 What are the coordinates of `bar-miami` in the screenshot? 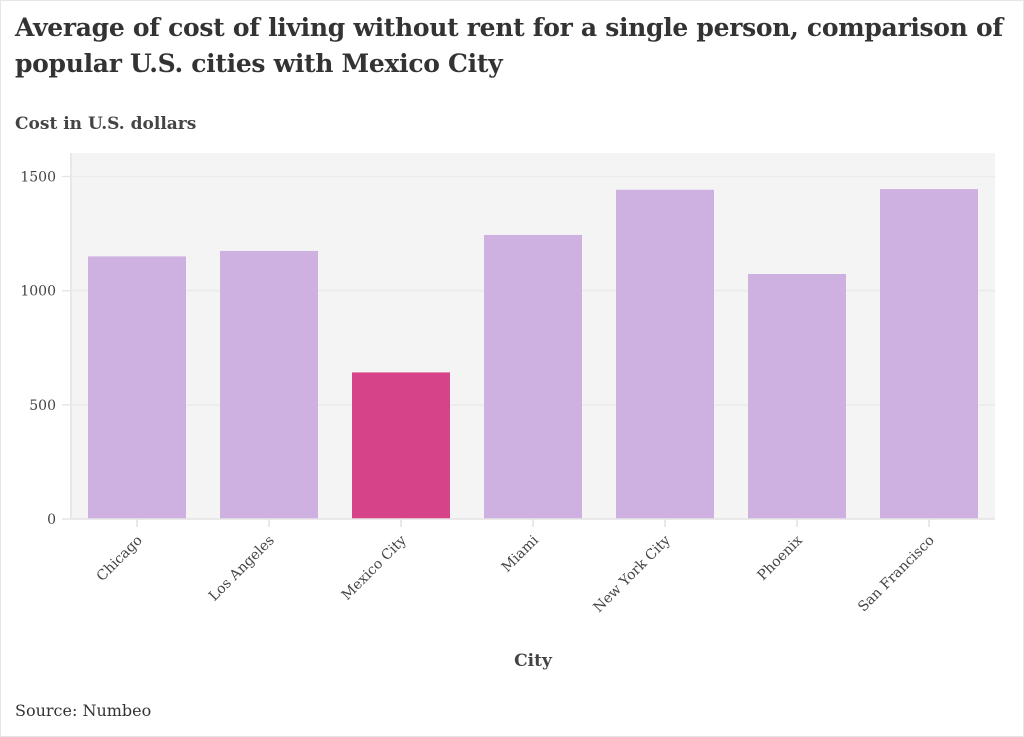 It's located at (533, 376).